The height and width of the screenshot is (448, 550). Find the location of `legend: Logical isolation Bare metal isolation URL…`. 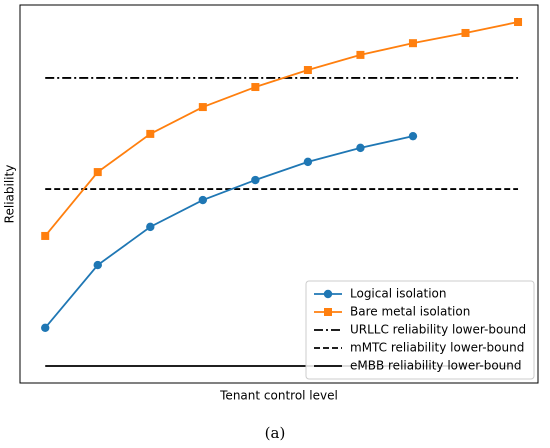

legend: Logical isolation Bare metal isolation URL… is located at coordinates (420, 330).